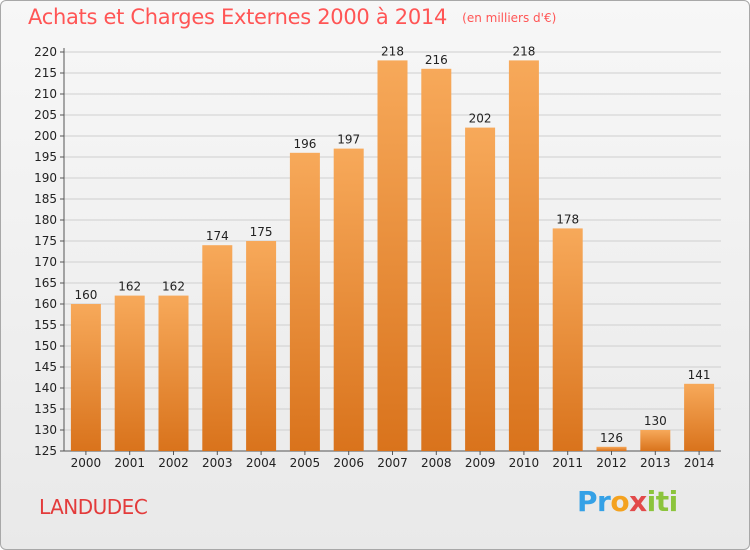 This screenshot has height=550, width=750. What do you see at coordinates (348, 463) in the screenshot?
I see `x-tick-label: 2006` at bounding box center [348, 463].